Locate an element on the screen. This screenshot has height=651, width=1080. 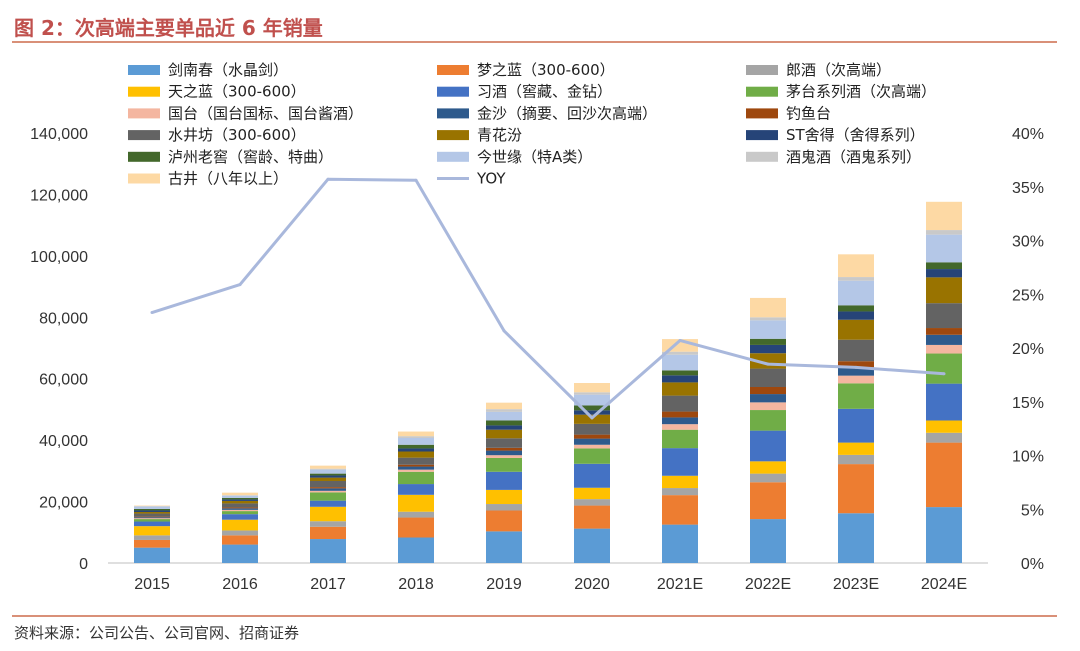
legend-label: 金沙（摘要、回沙次高端） is located at coordinates (567, 113).